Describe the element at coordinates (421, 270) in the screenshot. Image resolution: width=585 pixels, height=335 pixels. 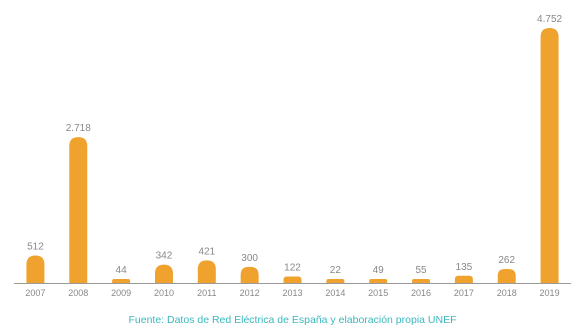
I see `value-label-2016: 55` at that location.